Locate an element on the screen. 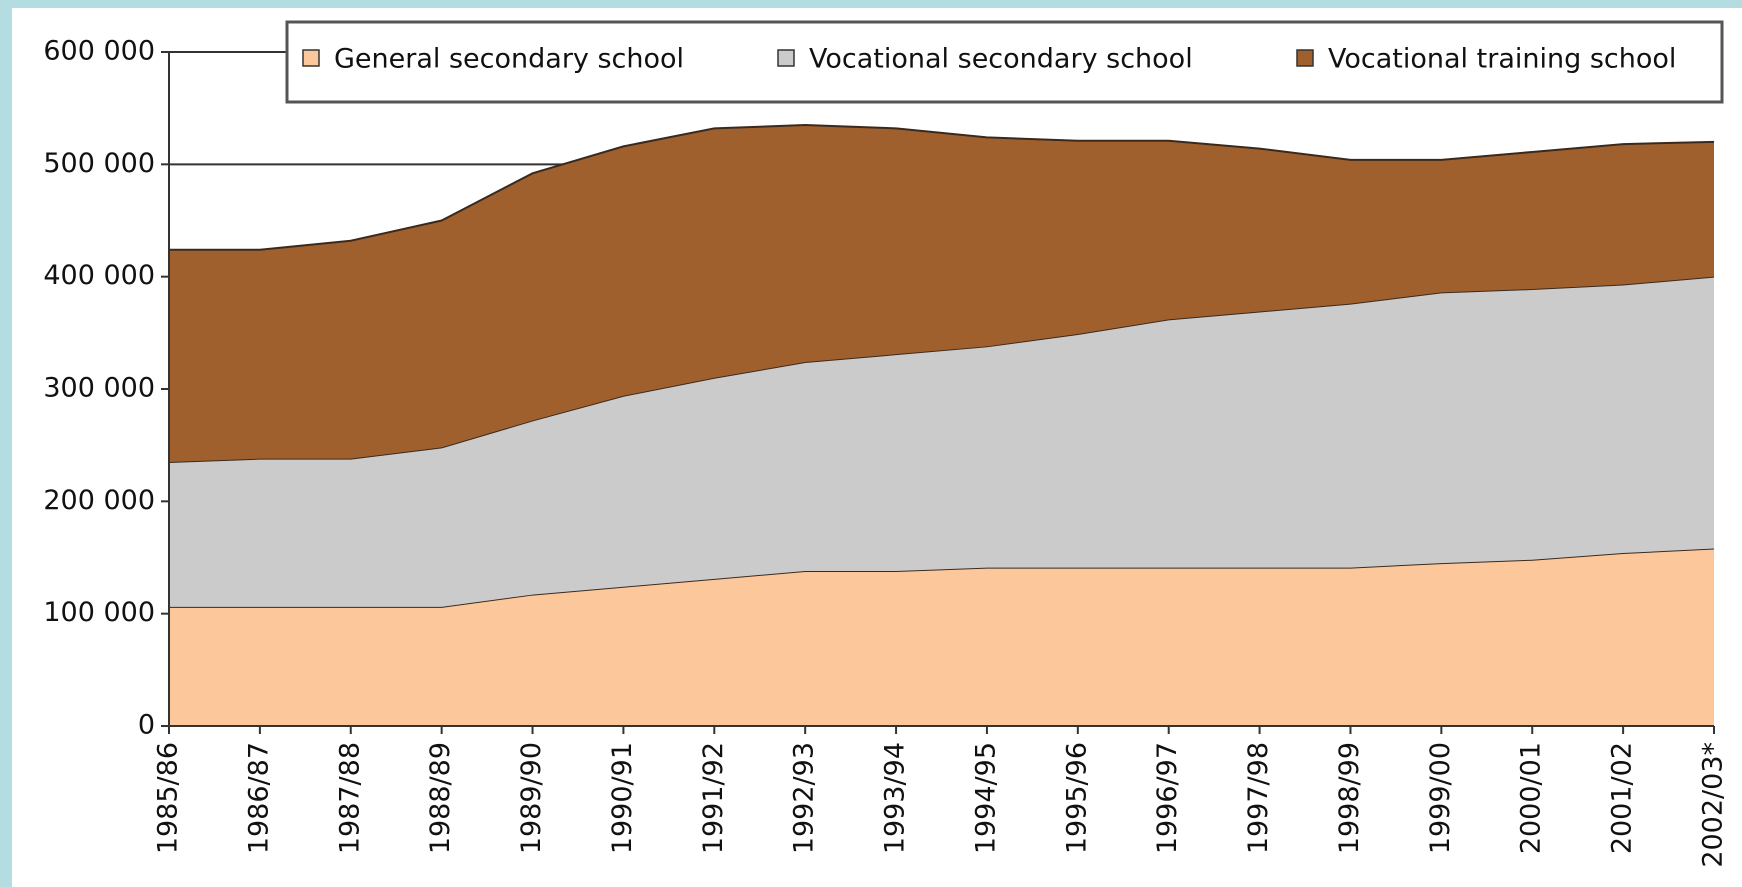  x-tick-label: 1986/87 is located at coordinates (258, 798).